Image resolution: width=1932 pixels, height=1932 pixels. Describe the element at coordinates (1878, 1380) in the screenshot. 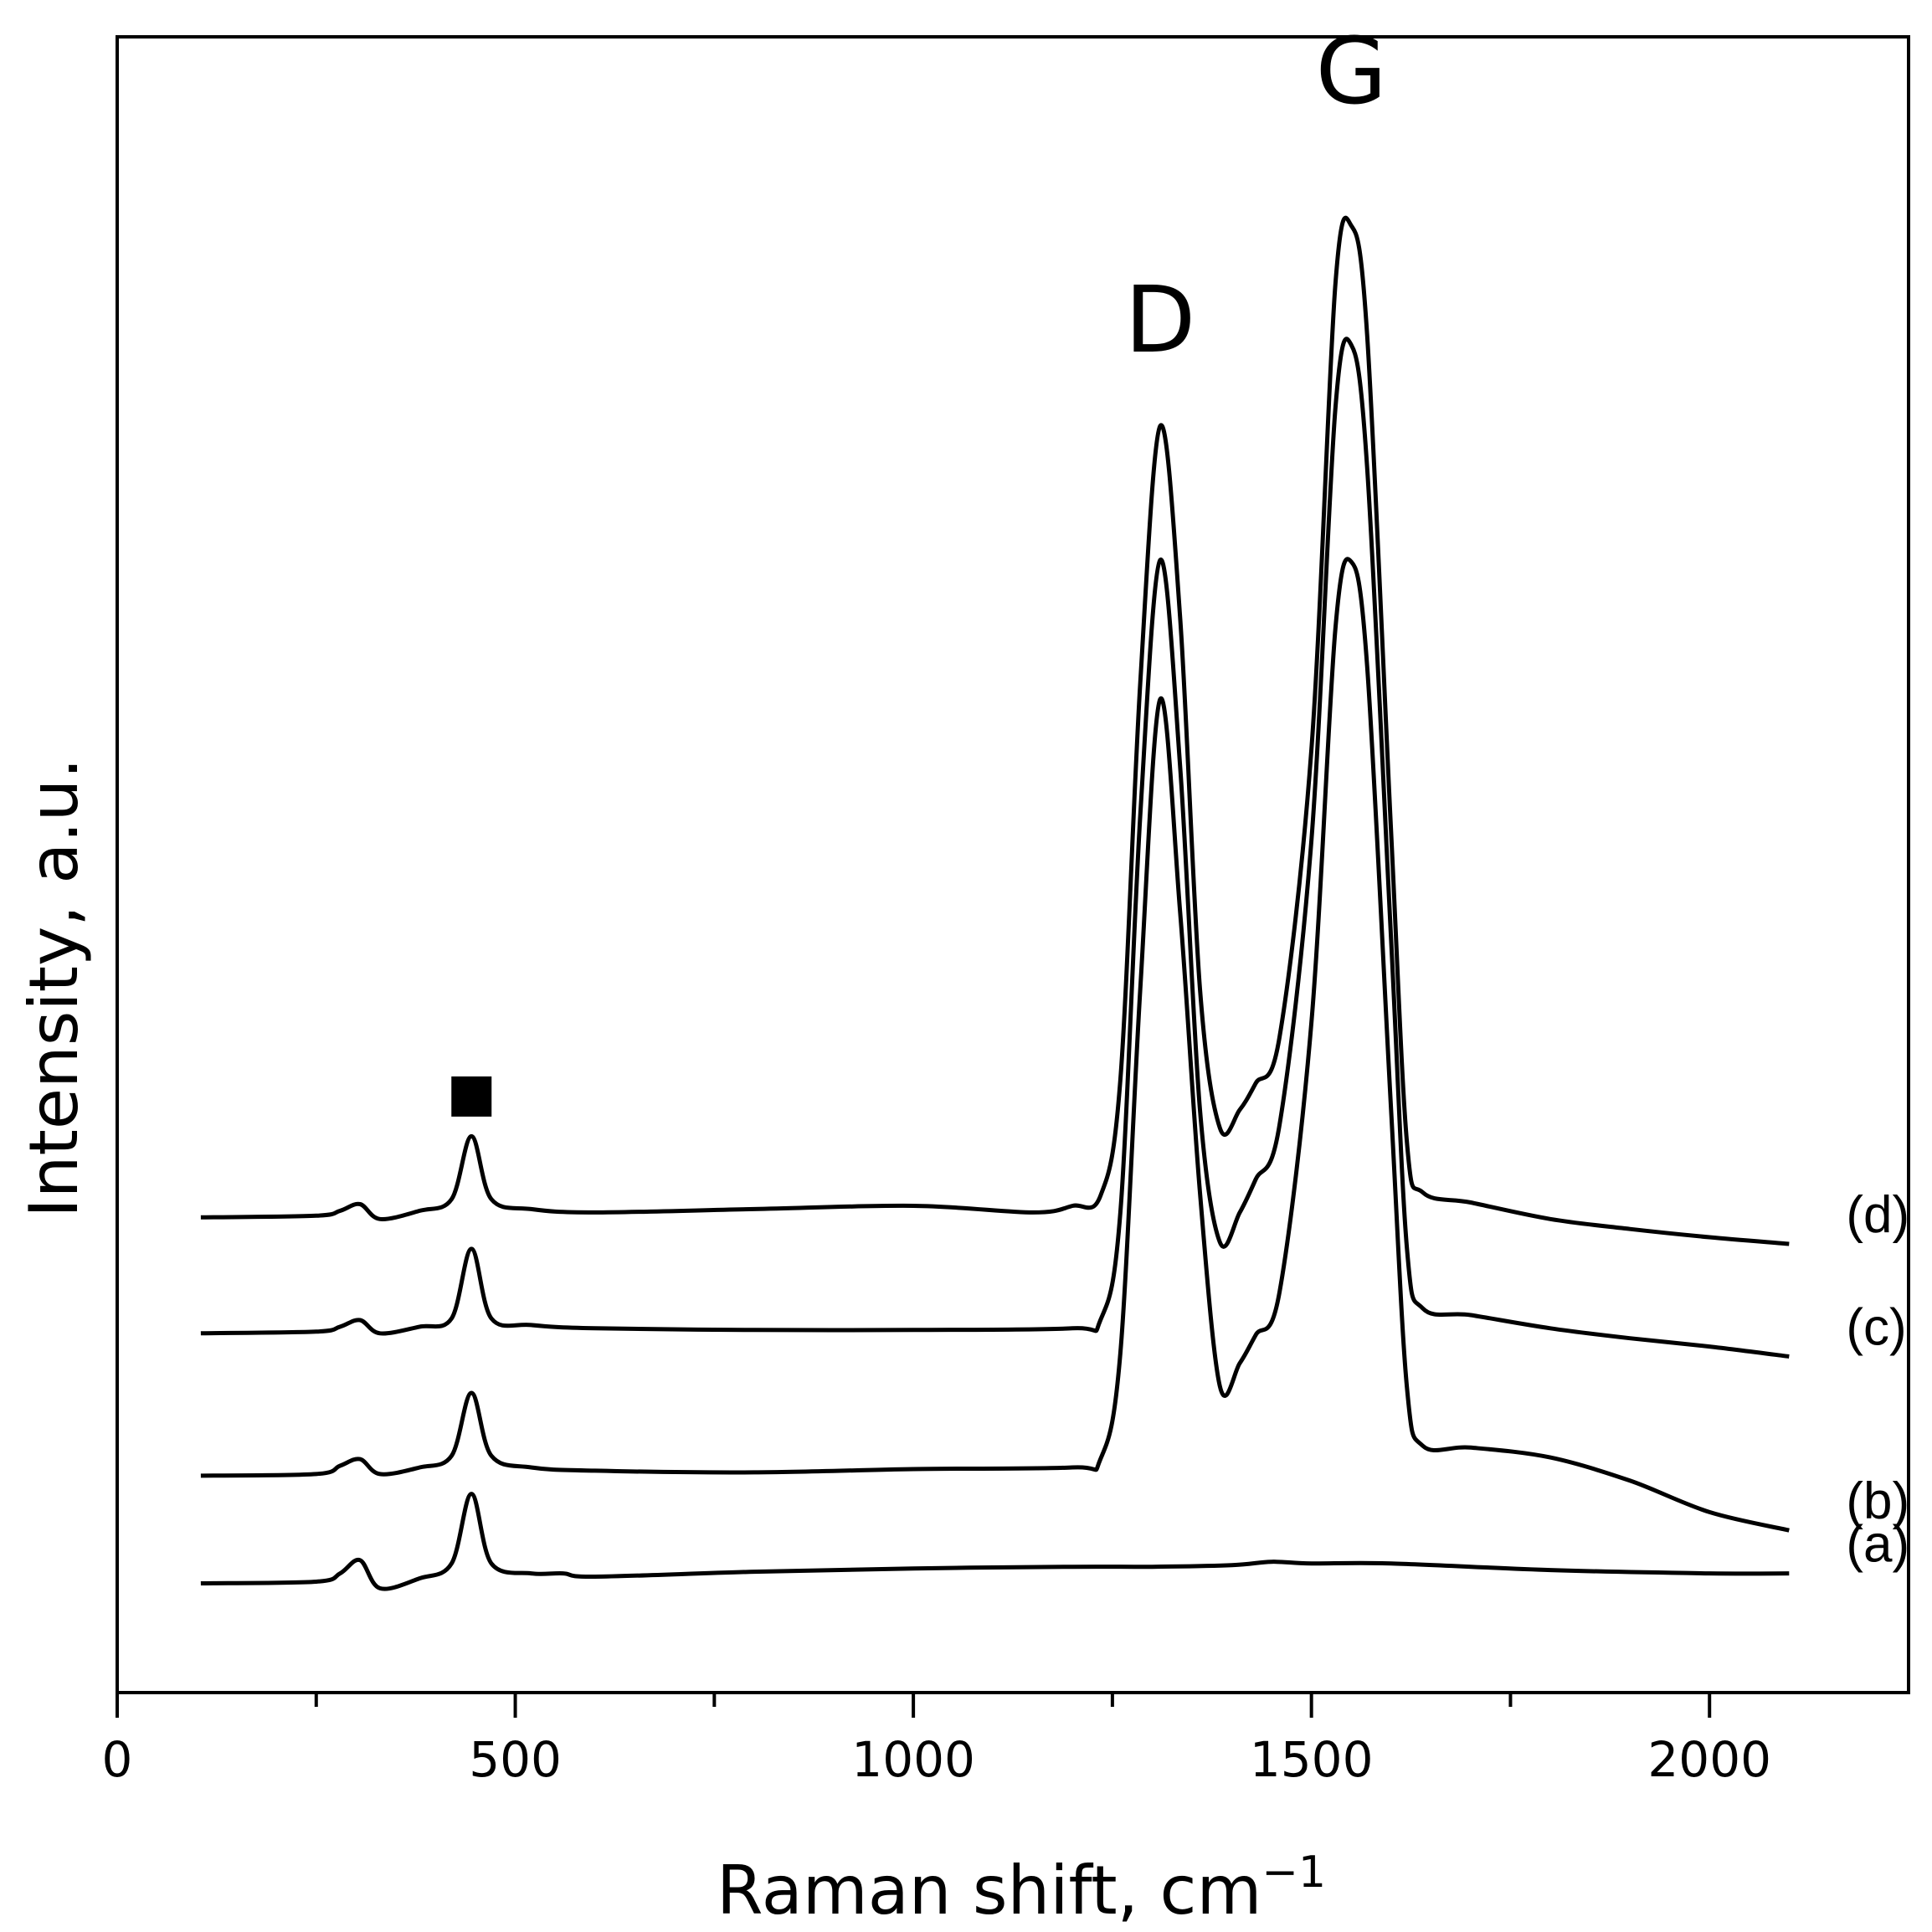

I see `series-labels: (a)(b) (c) (d)` at that location.